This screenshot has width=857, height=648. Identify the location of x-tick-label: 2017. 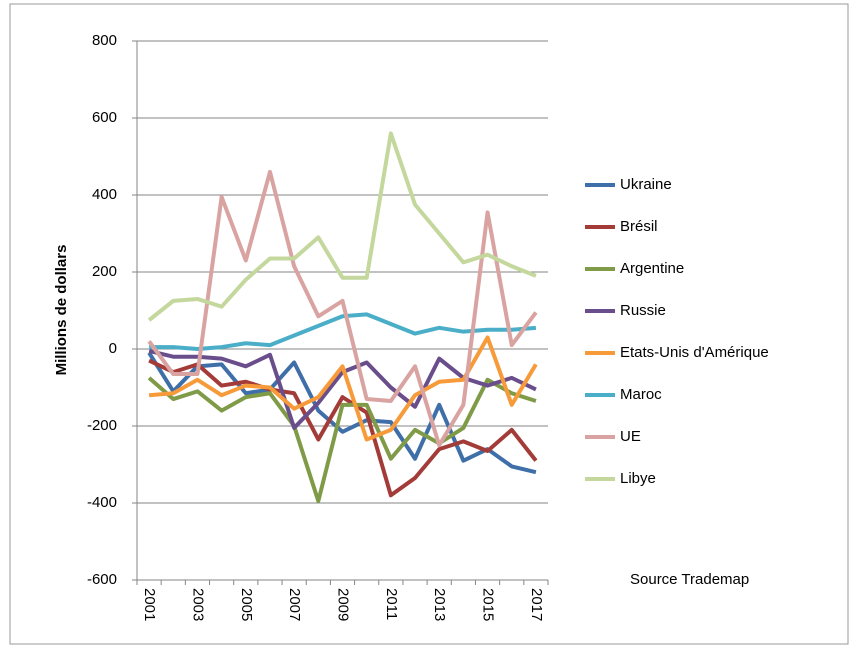
(536, 604).